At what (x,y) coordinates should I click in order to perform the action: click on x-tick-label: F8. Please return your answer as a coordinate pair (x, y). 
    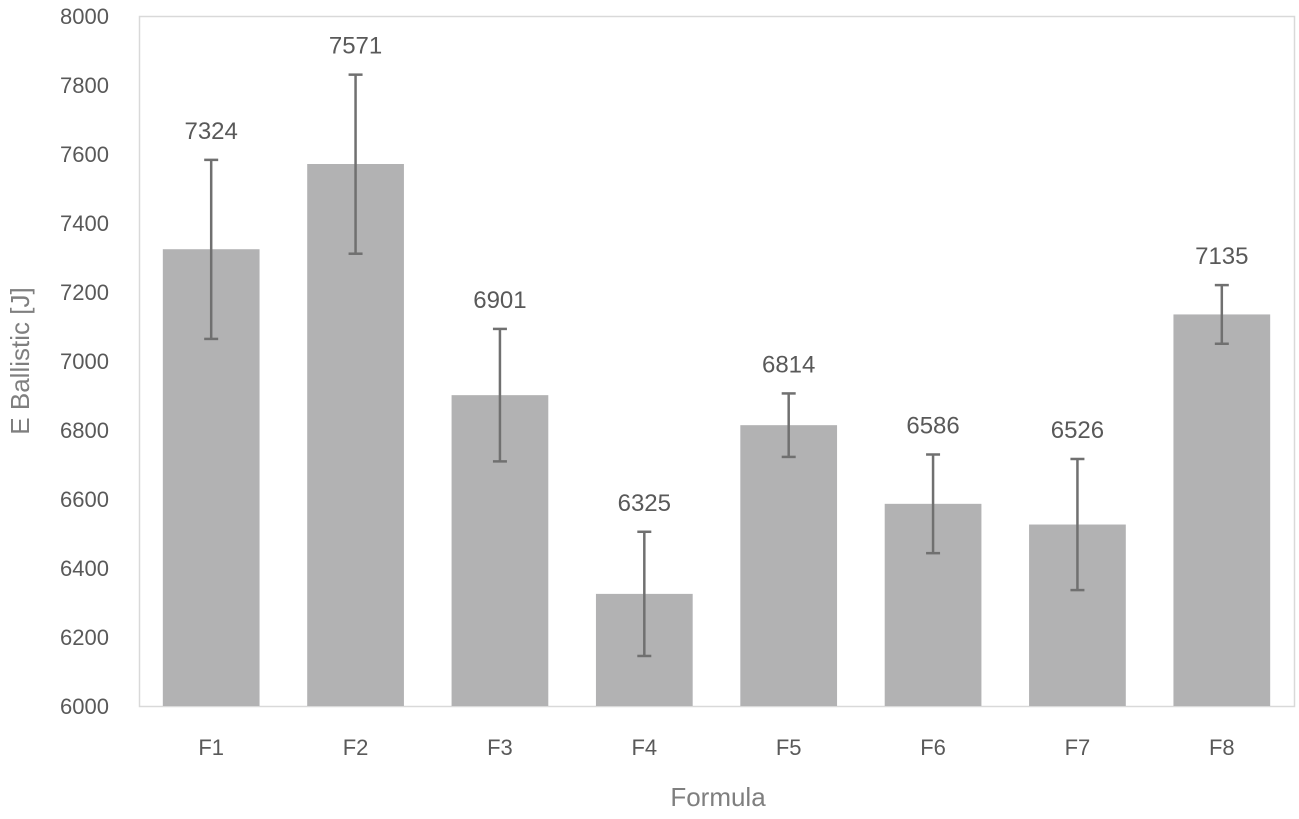
    Looking at the image, I should click on (1222, 747).